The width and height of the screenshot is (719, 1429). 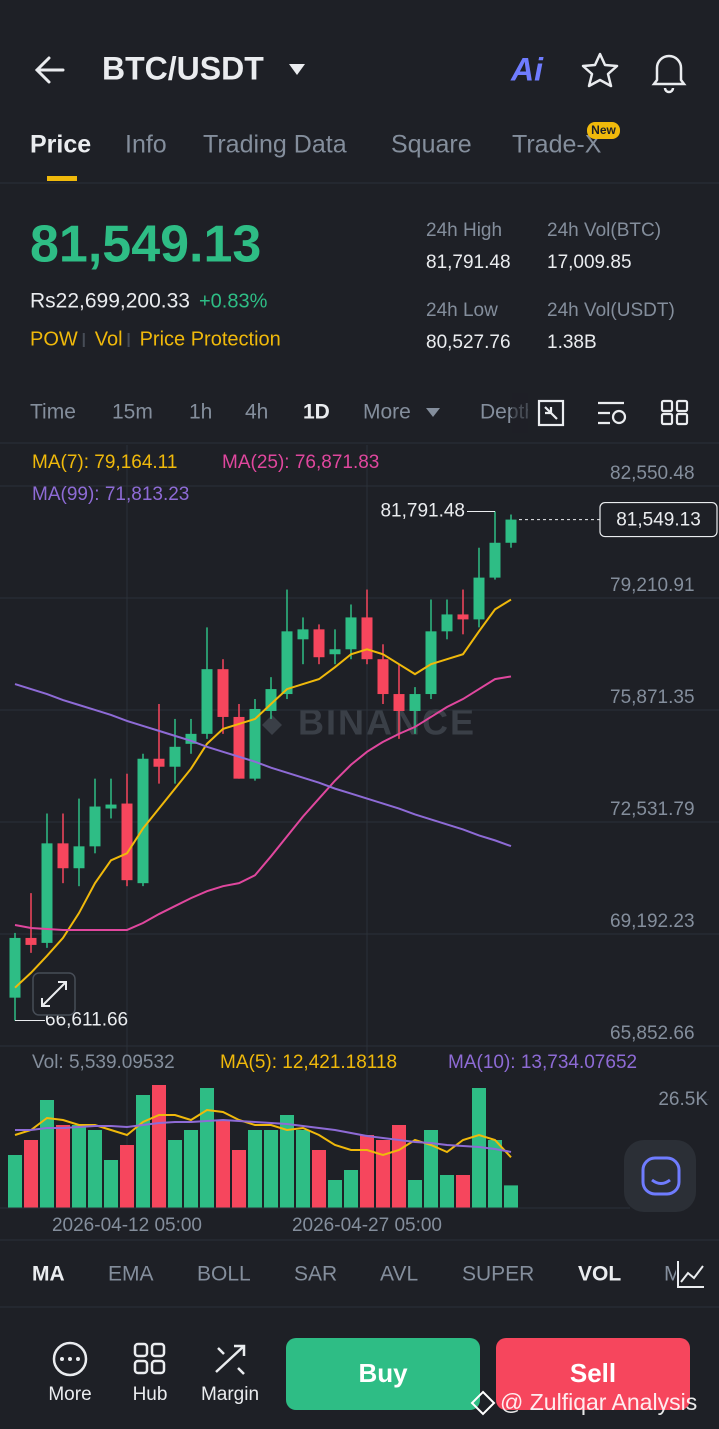 What do you see at coordinates (48, 1274) in the screenshot?
I see `indicator-tab: MA` at bounding box center [48, 1274].